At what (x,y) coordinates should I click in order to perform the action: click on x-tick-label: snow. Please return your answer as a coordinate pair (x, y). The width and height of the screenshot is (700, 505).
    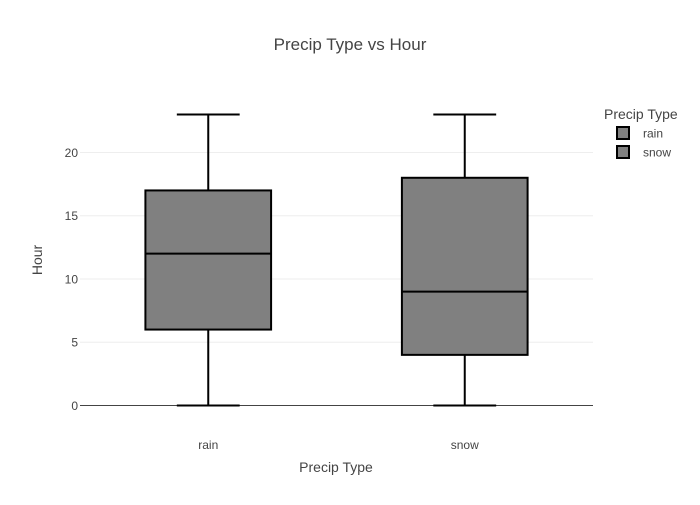
    Looking at the image, I should click on (465, 445).